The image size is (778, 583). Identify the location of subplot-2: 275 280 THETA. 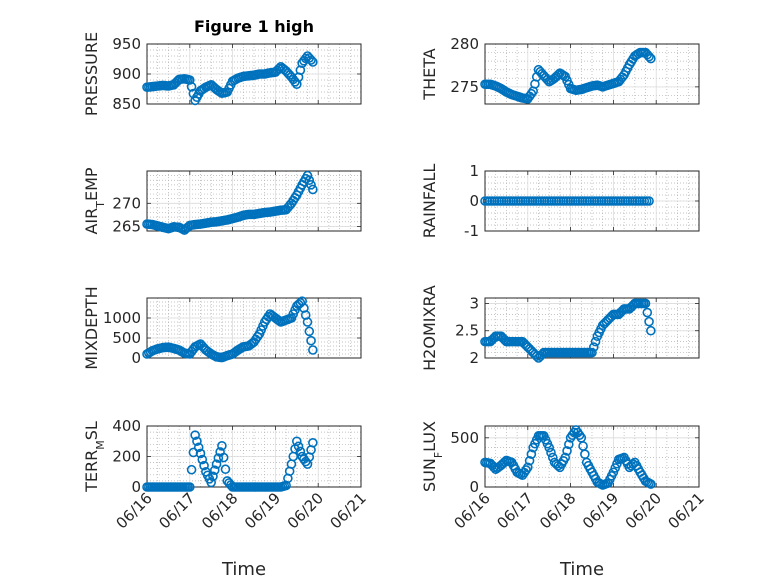
(560, 70).